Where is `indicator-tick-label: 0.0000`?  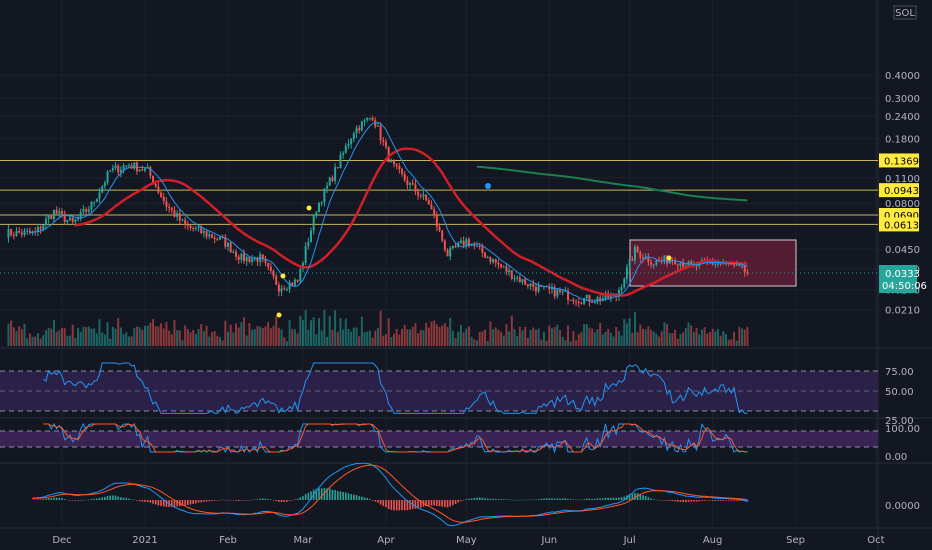 indicator-tick-label: 0.0000 is located at coordinates (902, 506).